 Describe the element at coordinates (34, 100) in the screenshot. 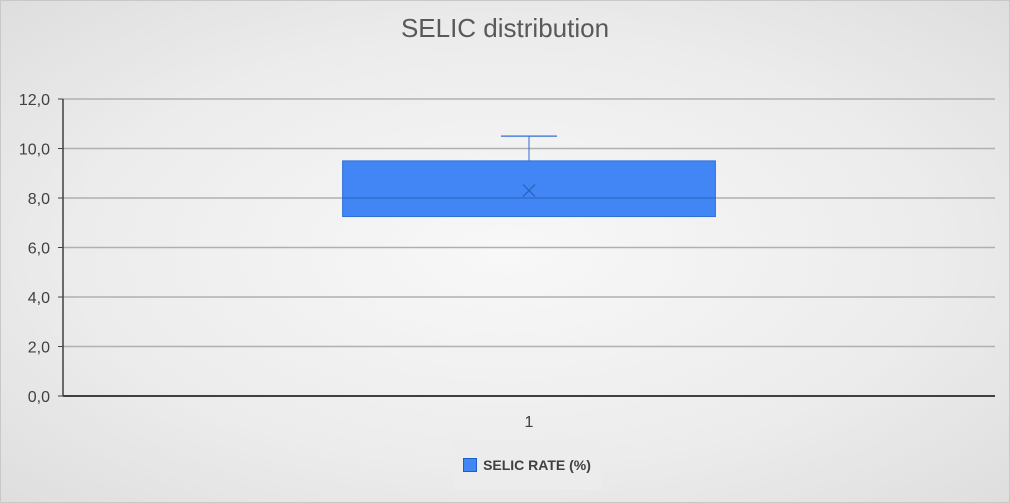

I see `y-tick-label: 12,0` at that location.